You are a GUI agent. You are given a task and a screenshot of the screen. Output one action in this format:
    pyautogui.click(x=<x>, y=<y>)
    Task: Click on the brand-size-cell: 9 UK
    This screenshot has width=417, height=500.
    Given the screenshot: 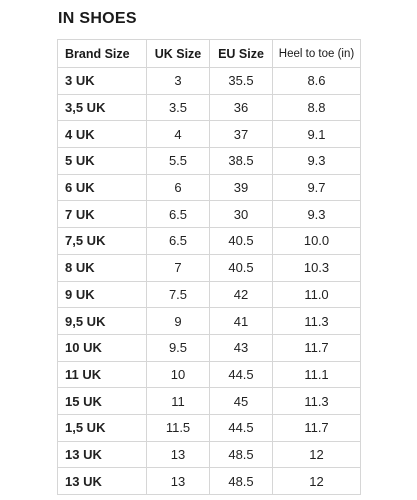 What is the action you would take?
    pyautogui.click(x=102, y=294)
    